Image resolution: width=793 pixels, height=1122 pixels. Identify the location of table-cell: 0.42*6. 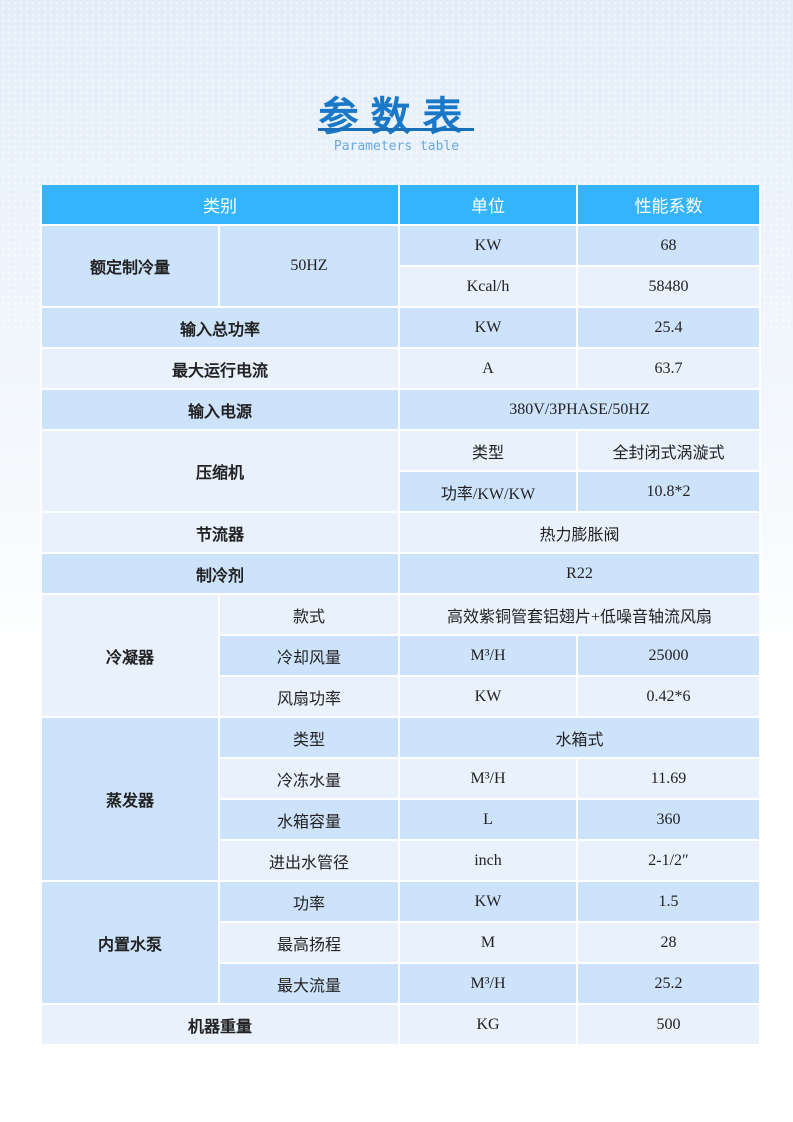
(668, 696).